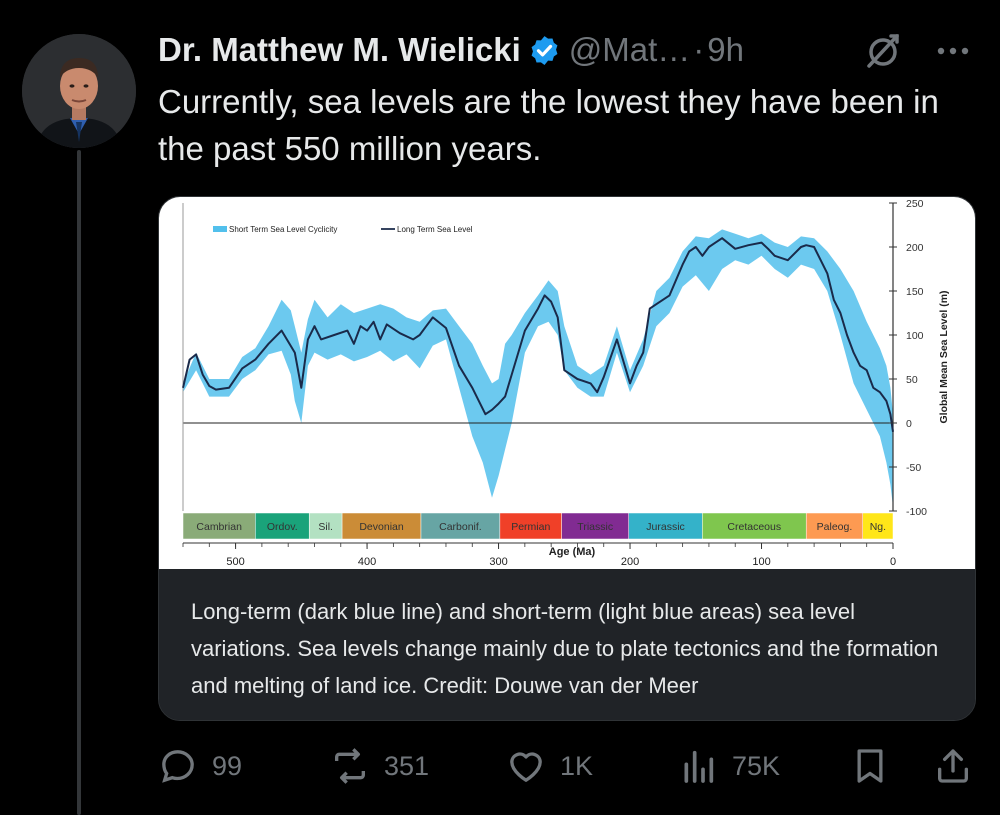 Image resolution: width=1000 pixels, height=815 pixels. I want to click on y-tick-label: 100, so click(915, 336).